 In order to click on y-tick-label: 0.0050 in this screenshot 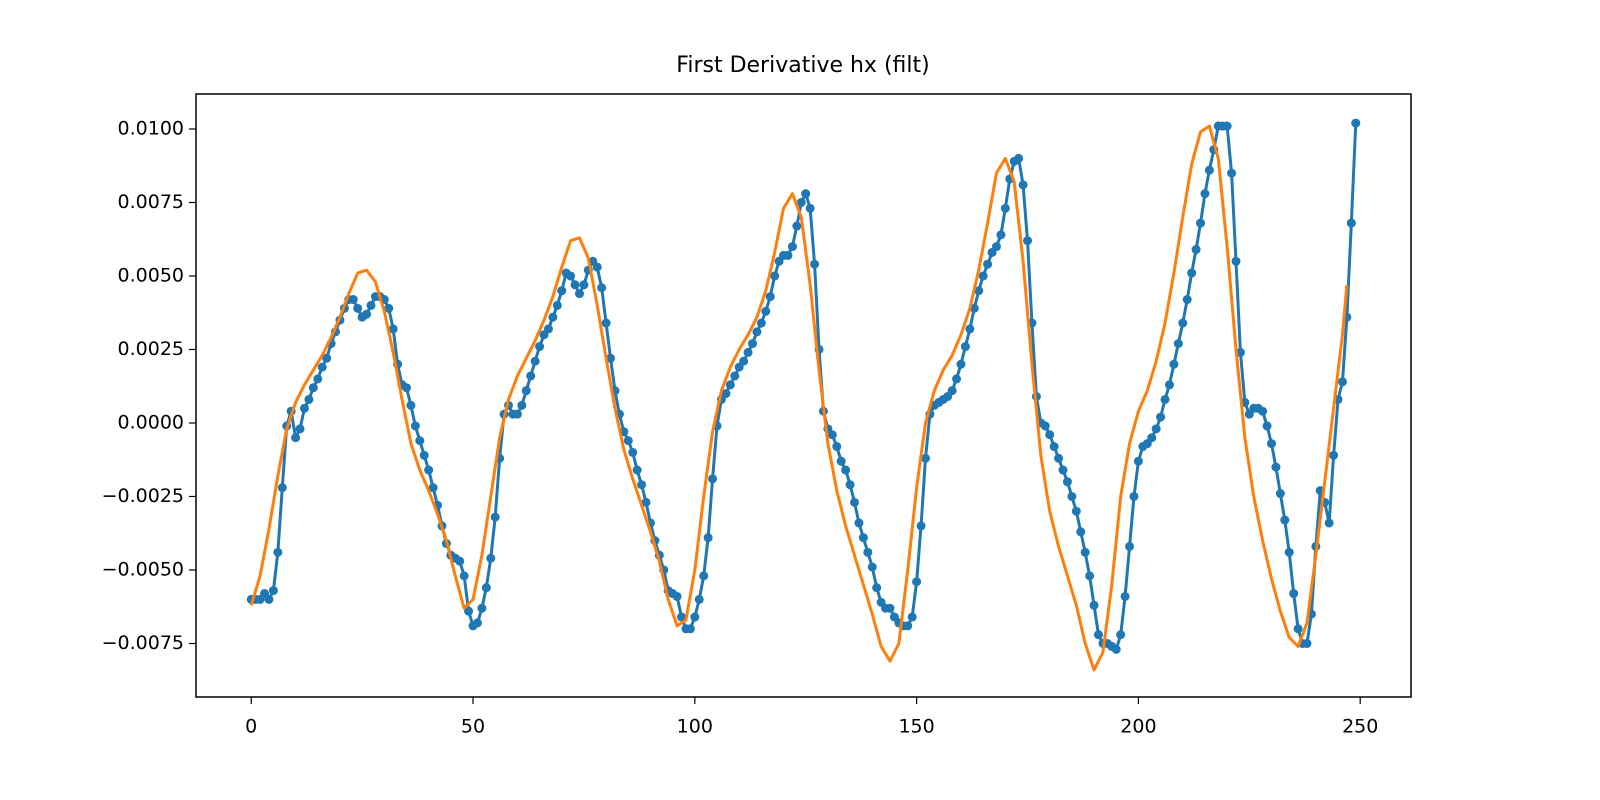, I will do `click(151, 275)`.